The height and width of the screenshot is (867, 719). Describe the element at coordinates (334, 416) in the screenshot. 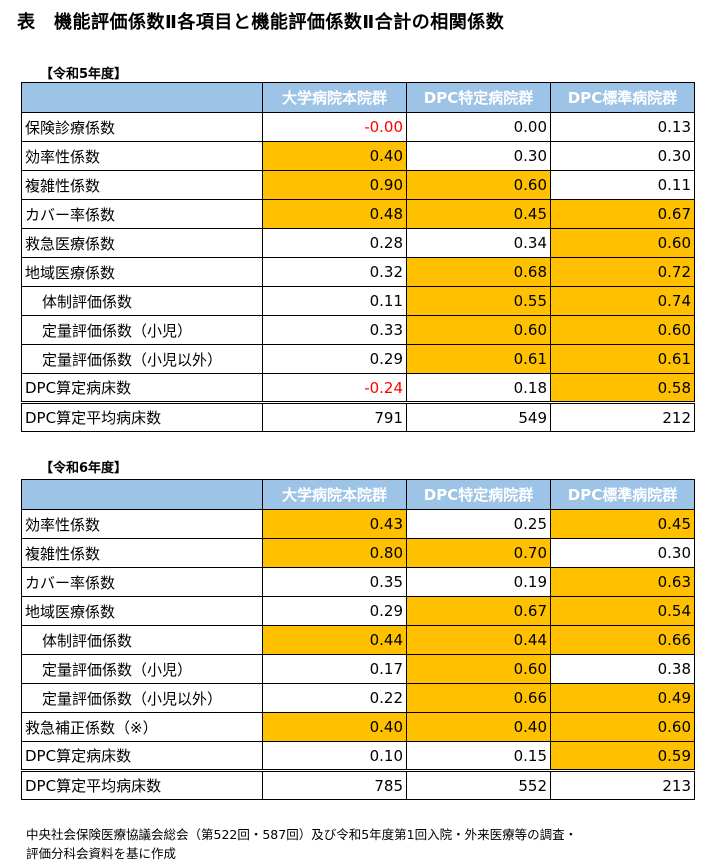

I see `value-cell: 791` at that location.